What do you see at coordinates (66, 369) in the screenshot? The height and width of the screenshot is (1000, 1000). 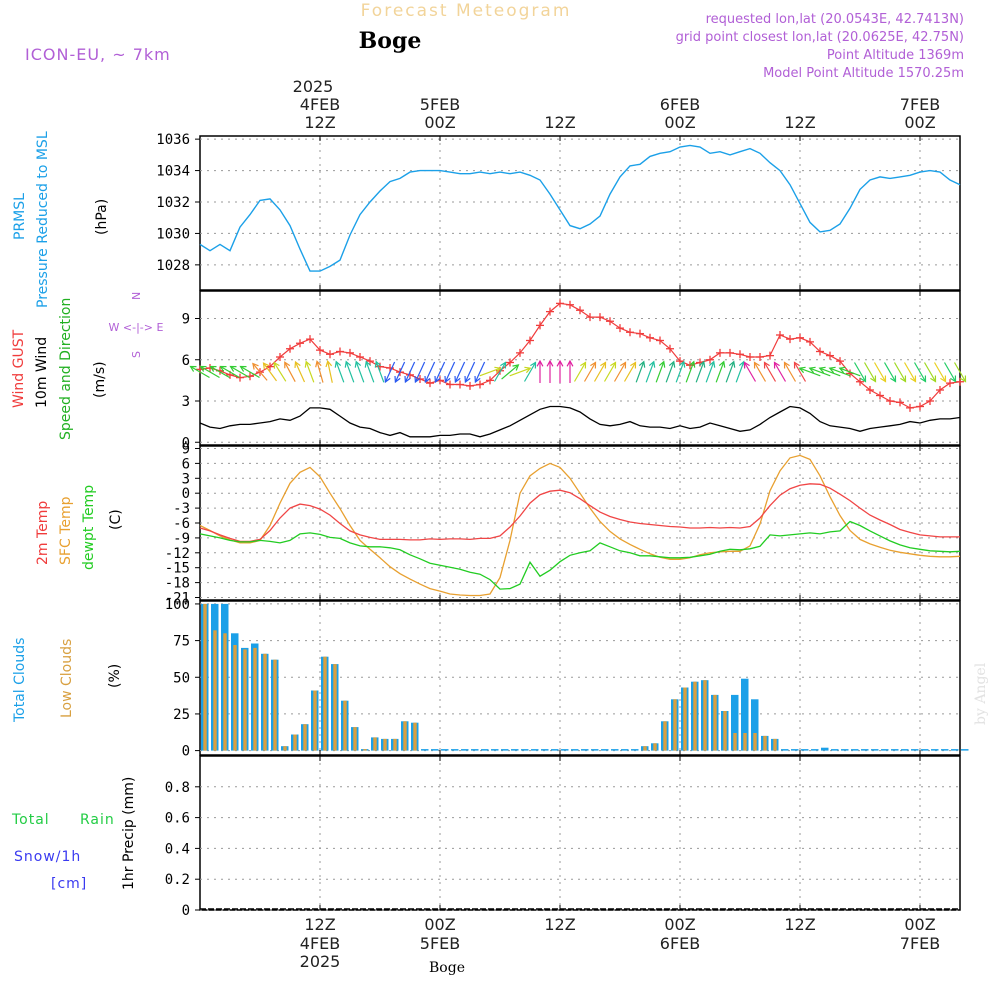 I see `wind-label-dir: Speed and Direction` at bounding box center [66, 369].